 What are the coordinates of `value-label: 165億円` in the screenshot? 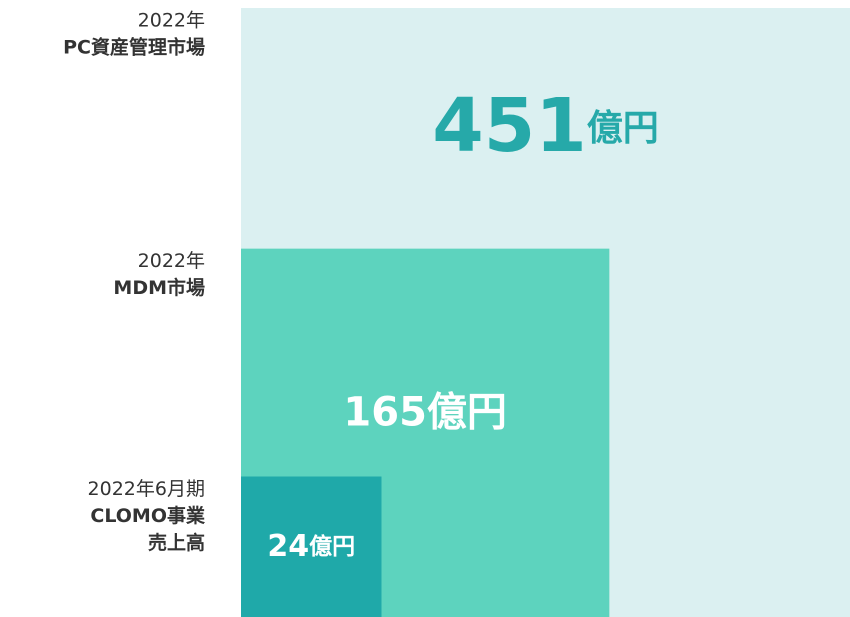 It's located at (425, 412).